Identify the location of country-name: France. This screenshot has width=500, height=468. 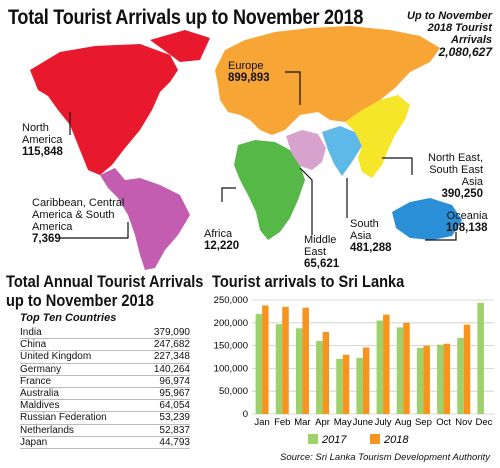
(80, 382).